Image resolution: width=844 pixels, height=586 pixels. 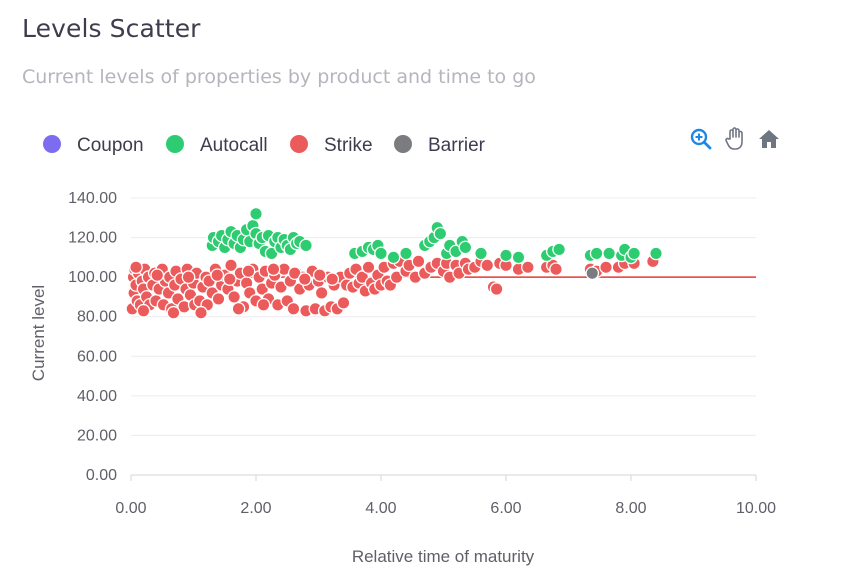 I want to click on x-tick-label: 0.00, so click(x=130, y=508).